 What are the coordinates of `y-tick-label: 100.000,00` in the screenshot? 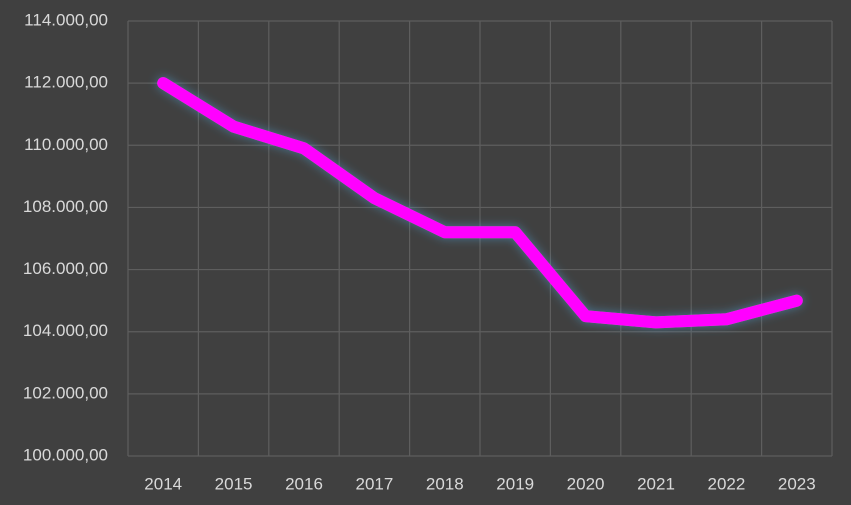 It's located at (65, 454).